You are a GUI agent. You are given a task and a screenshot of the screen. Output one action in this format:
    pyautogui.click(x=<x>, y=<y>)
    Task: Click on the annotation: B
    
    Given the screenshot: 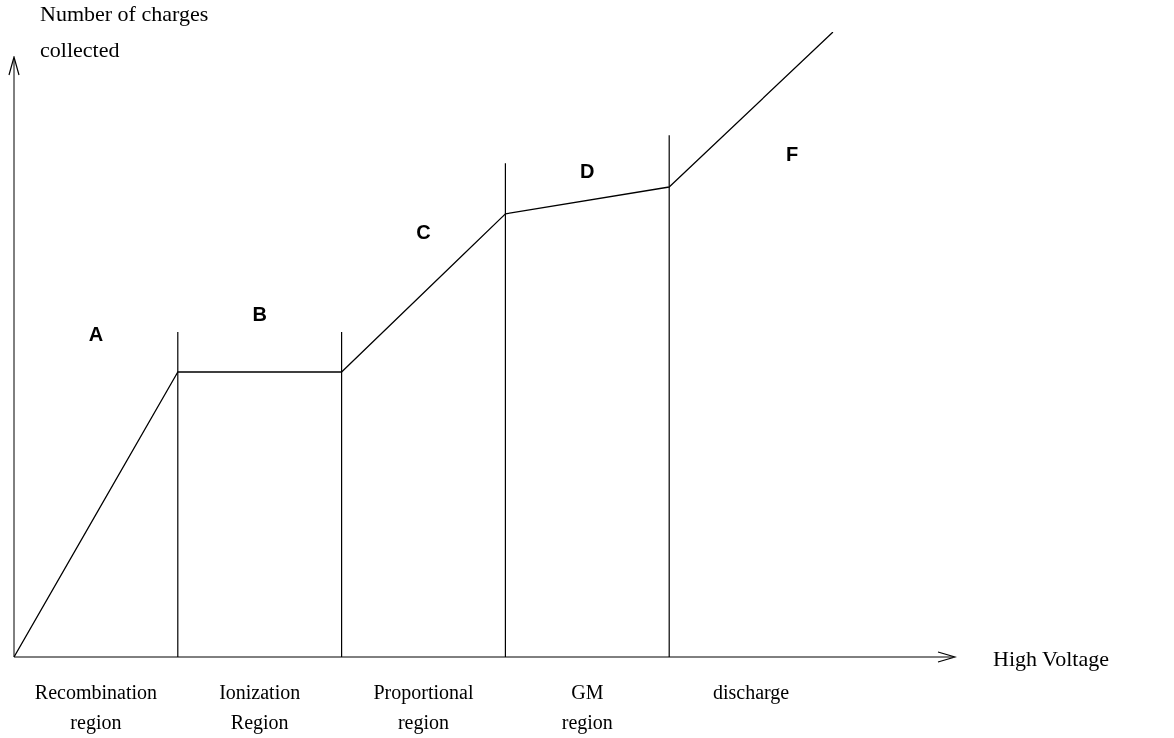 What is the action you would take?
    pyautogui.click(x=259, y=313)
    